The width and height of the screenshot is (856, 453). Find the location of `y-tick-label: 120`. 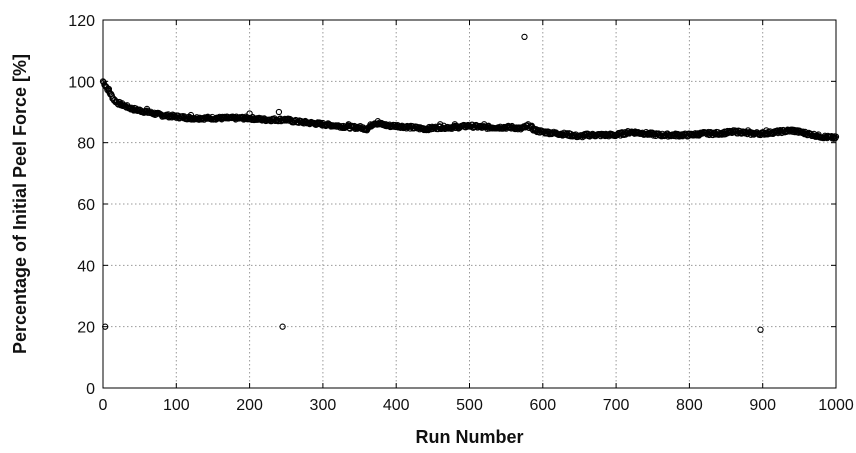

y-tick-label: 120 is located at coordinates (81, 21).